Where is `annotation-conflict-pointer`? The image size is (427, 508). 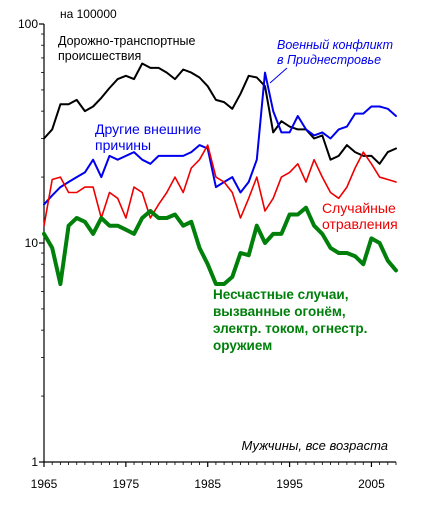 annotation-conflict-pointer is located at coordinates (278, 75).